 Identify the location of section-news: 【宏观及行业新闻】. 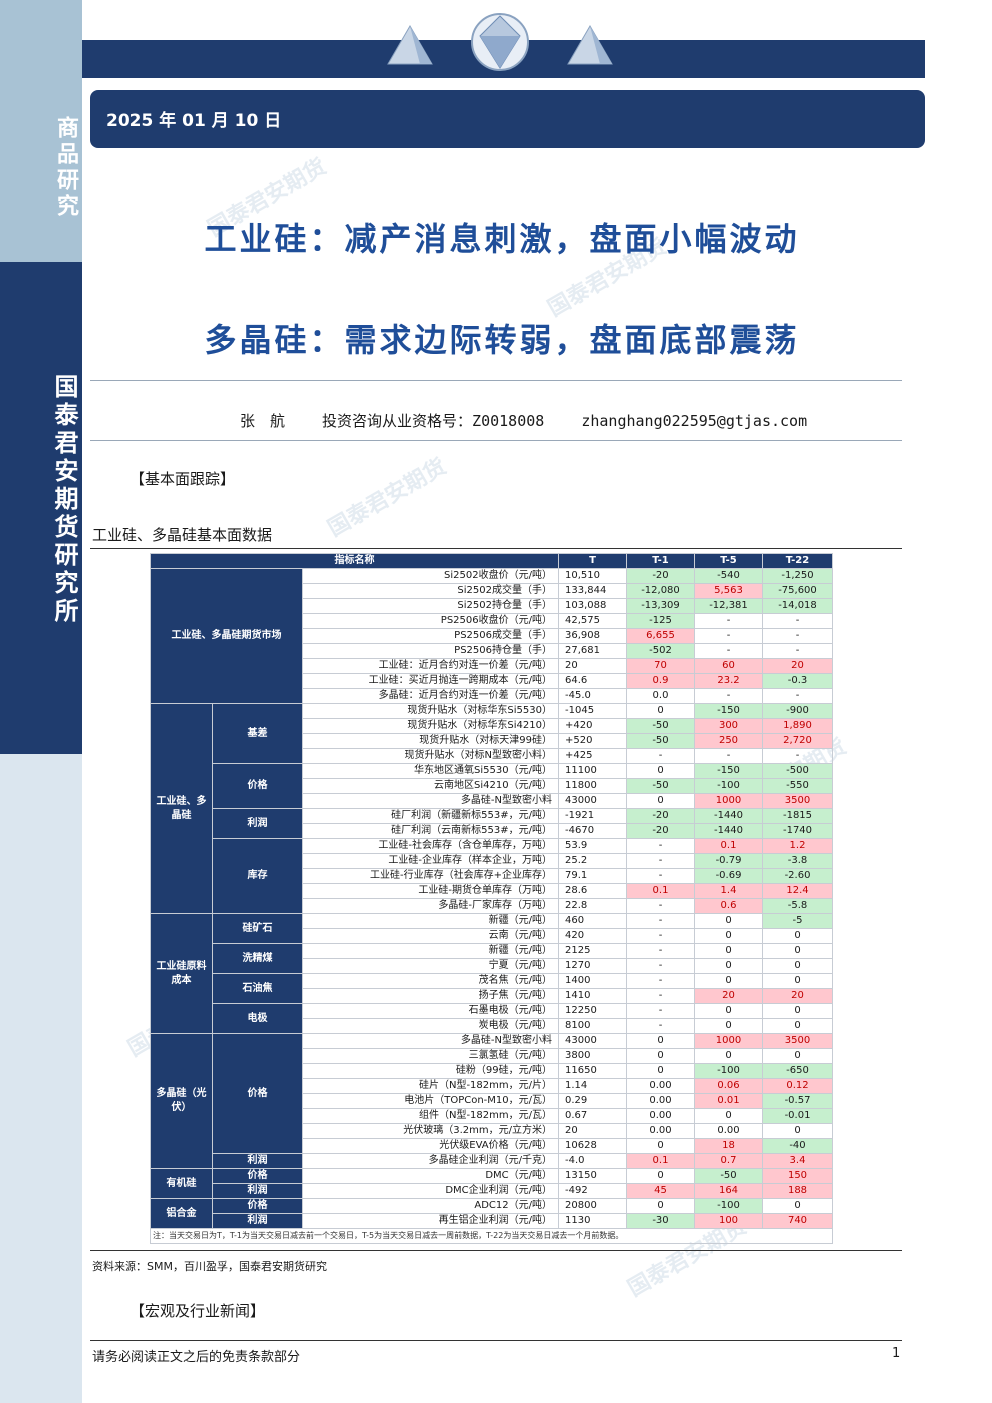
(198, 1311).